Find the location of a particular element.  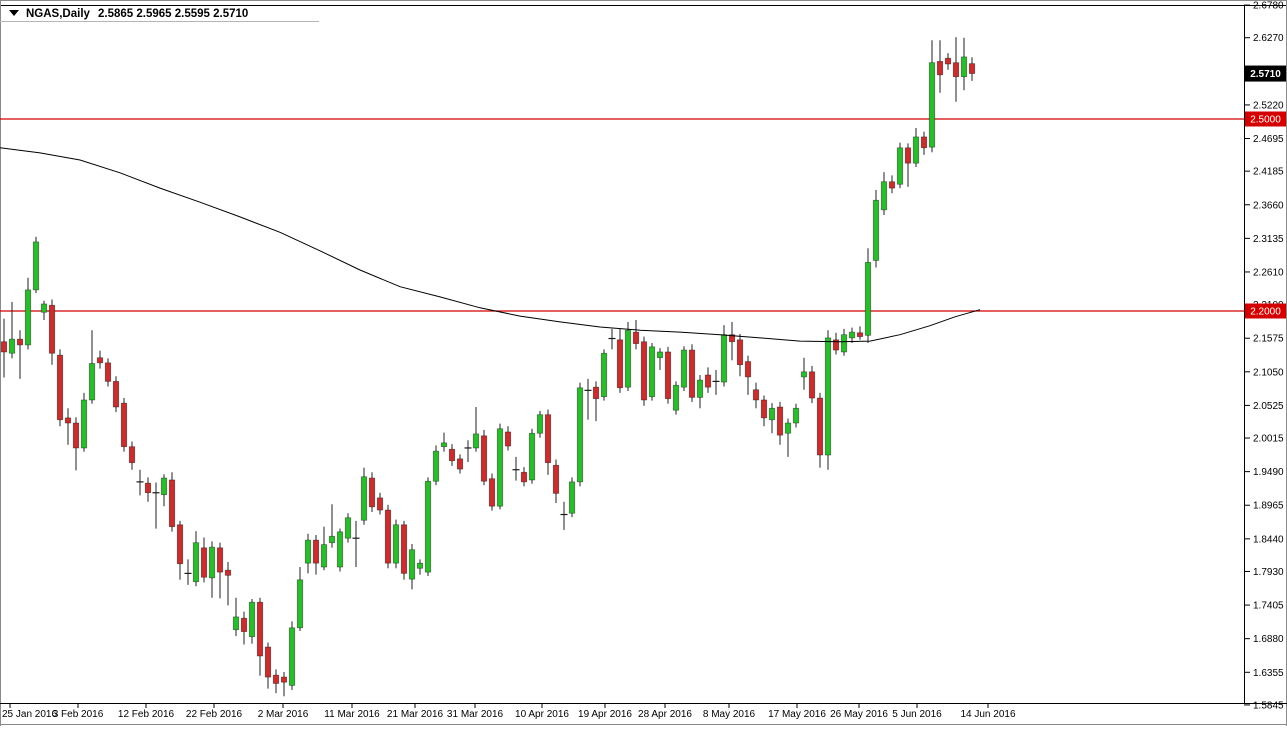

price-tick-label: 1.9490 is located at coordinates (1268, 472).